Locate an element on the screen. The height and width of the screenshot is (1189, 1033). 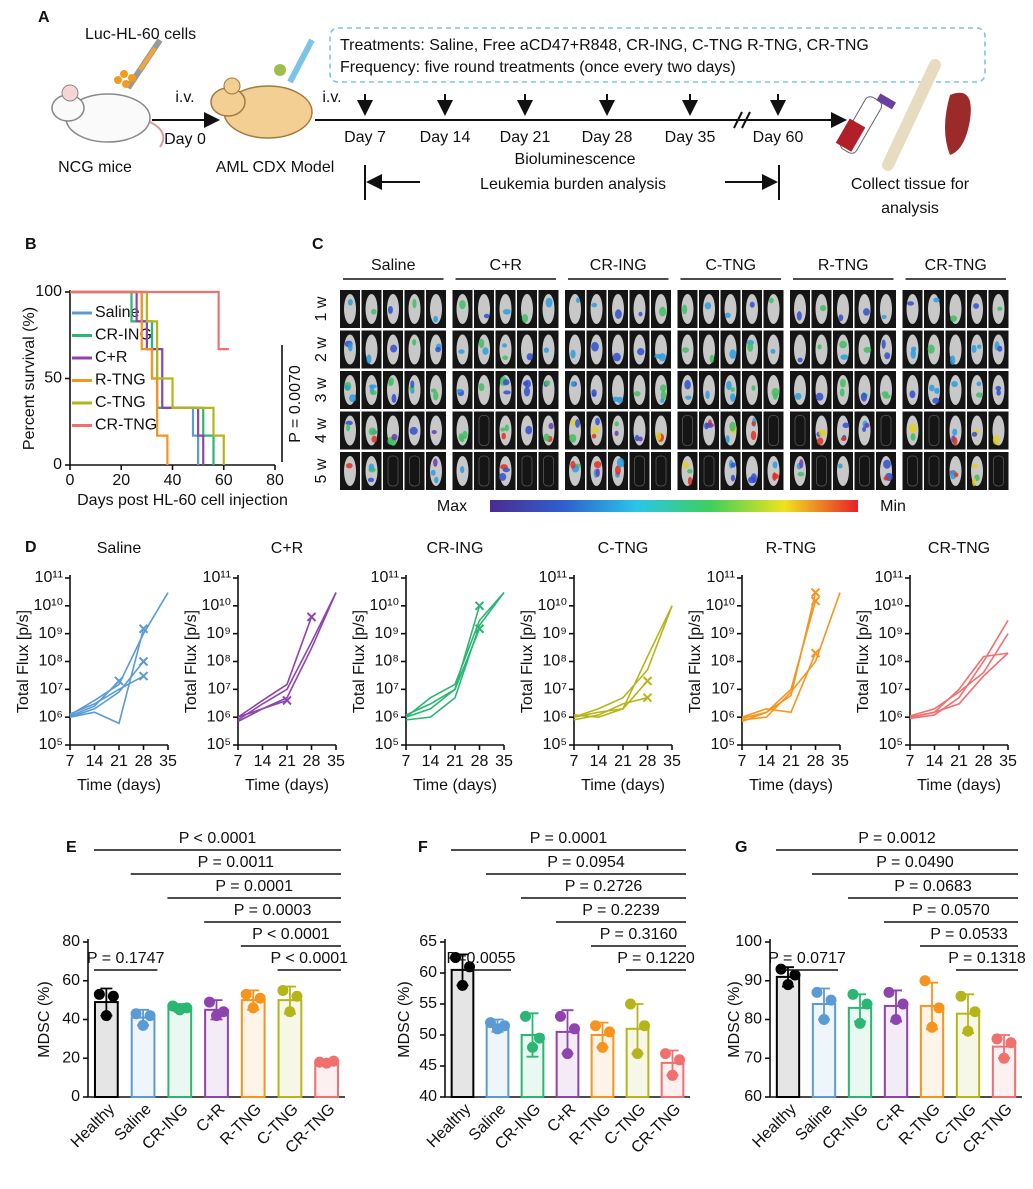
survival-curve is located at coordinates (149, 320).